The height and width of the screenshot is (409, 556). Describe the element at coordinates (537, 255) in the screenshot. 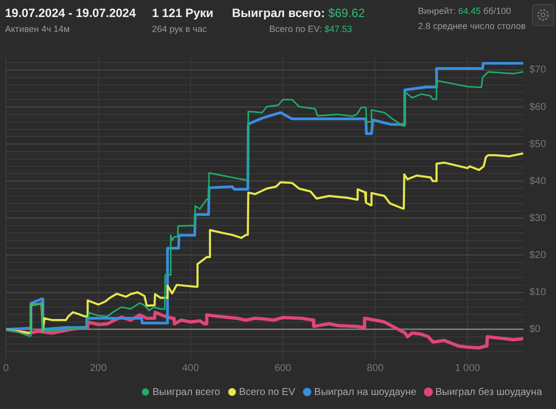

I see `y-tick-label: $20` at that location.